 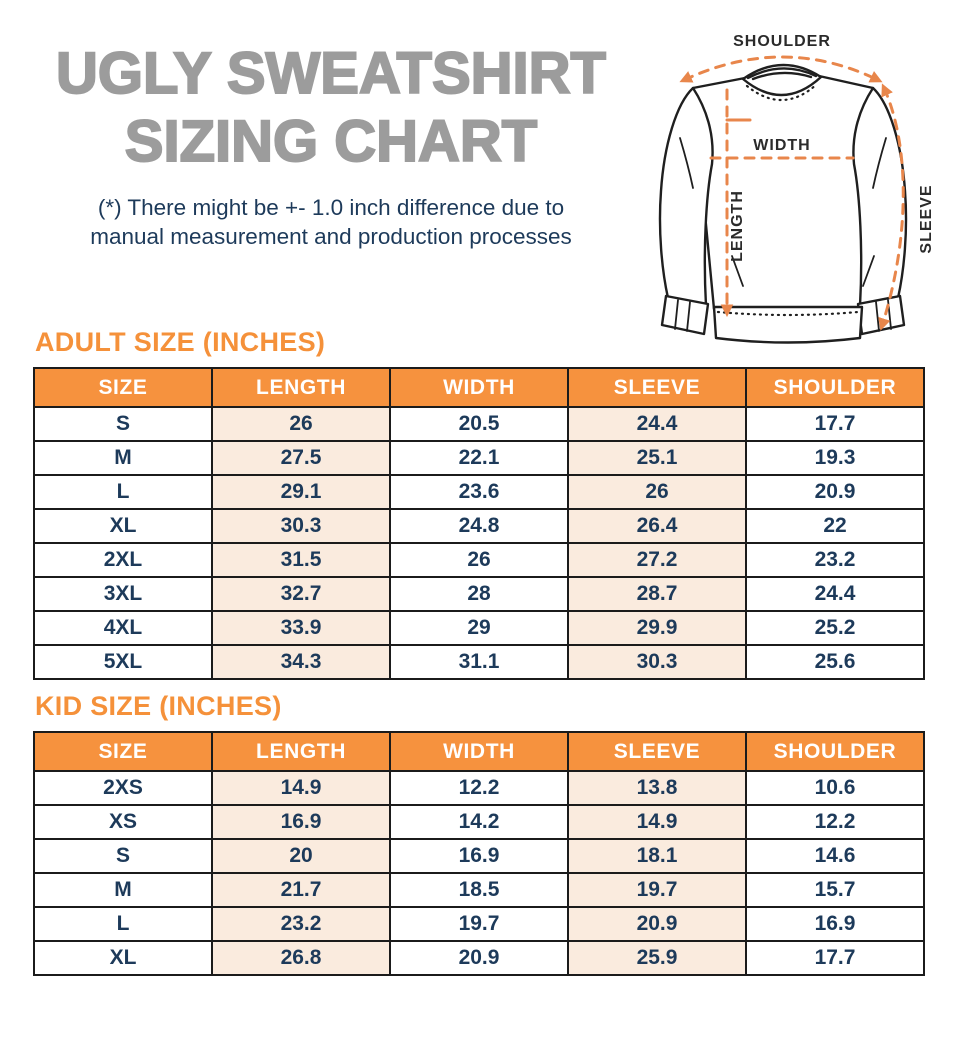 I want to click on adult-header-row: SIZE LENGTH WIDTH SLEEVE SHOULDER, so click(x=479, y=387).